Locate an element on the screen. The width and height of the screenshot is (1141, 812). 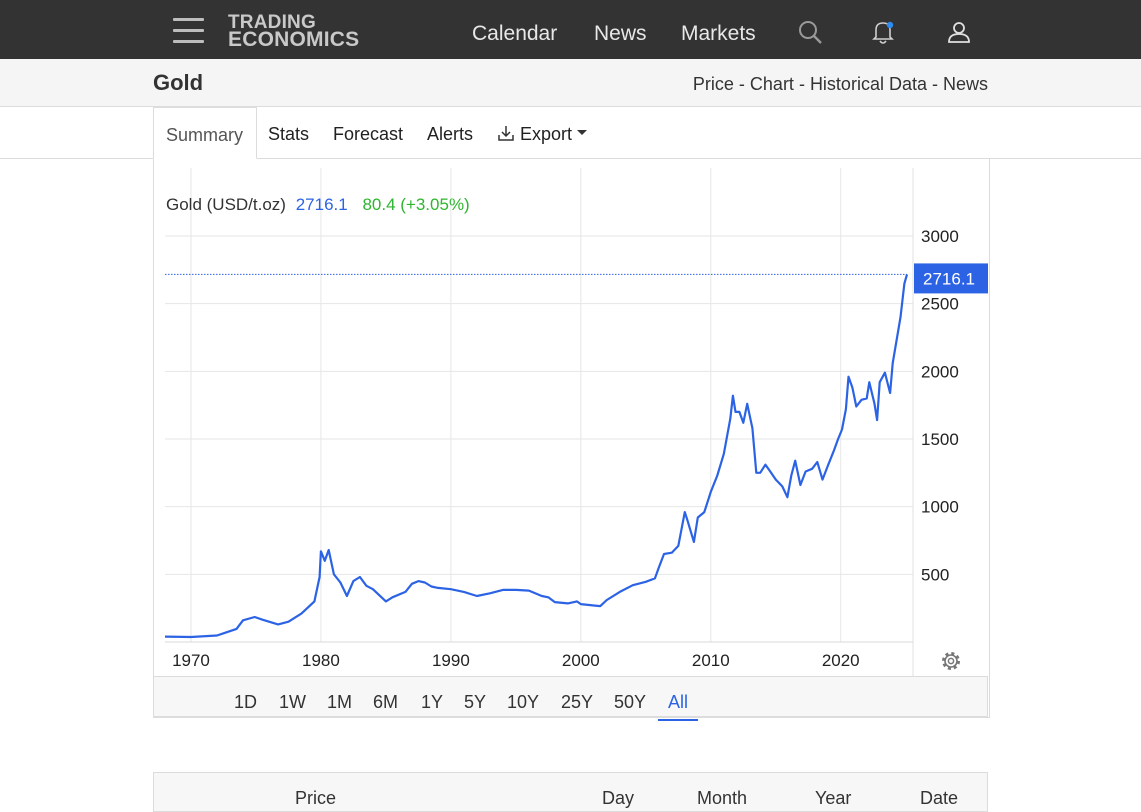
tab-forecast: Forecast is located at coordinates (368, 134).